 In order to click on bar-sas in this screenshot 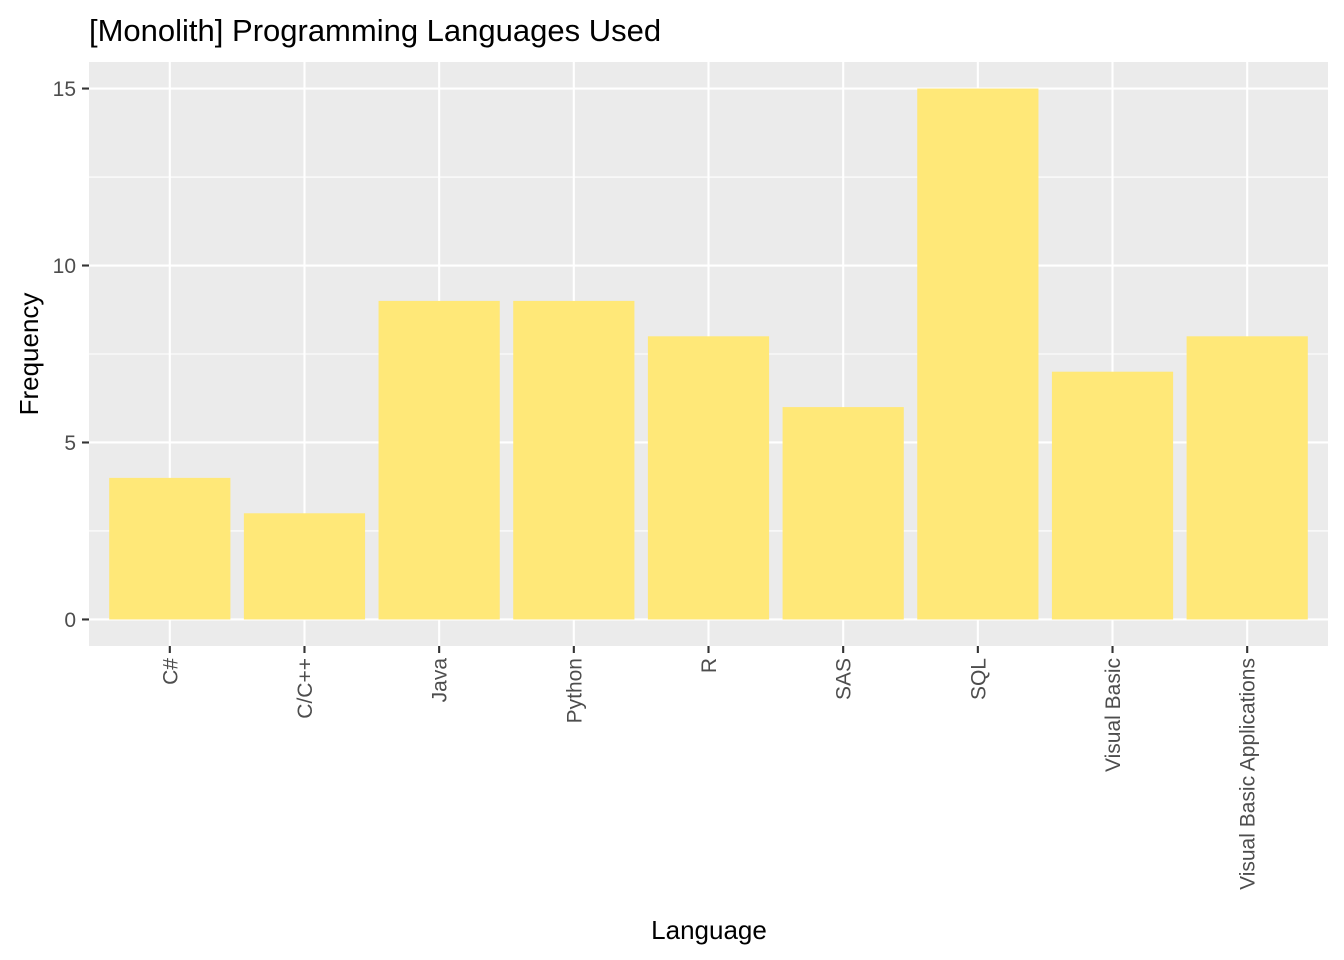, I will do `click(843, 513)`.